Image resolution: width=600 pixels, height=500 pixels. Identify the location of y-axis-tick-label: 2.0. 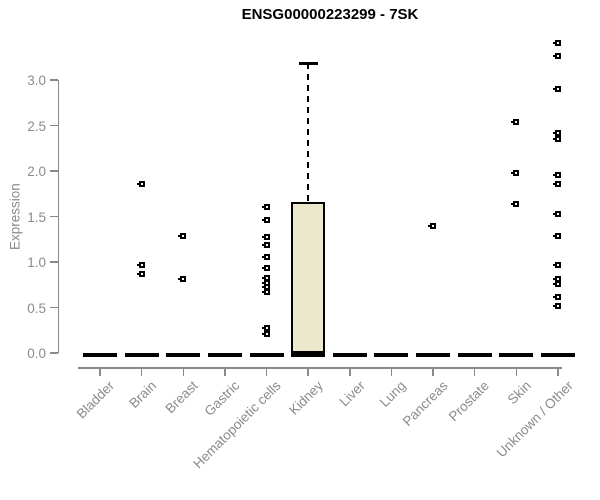
(36, 171).